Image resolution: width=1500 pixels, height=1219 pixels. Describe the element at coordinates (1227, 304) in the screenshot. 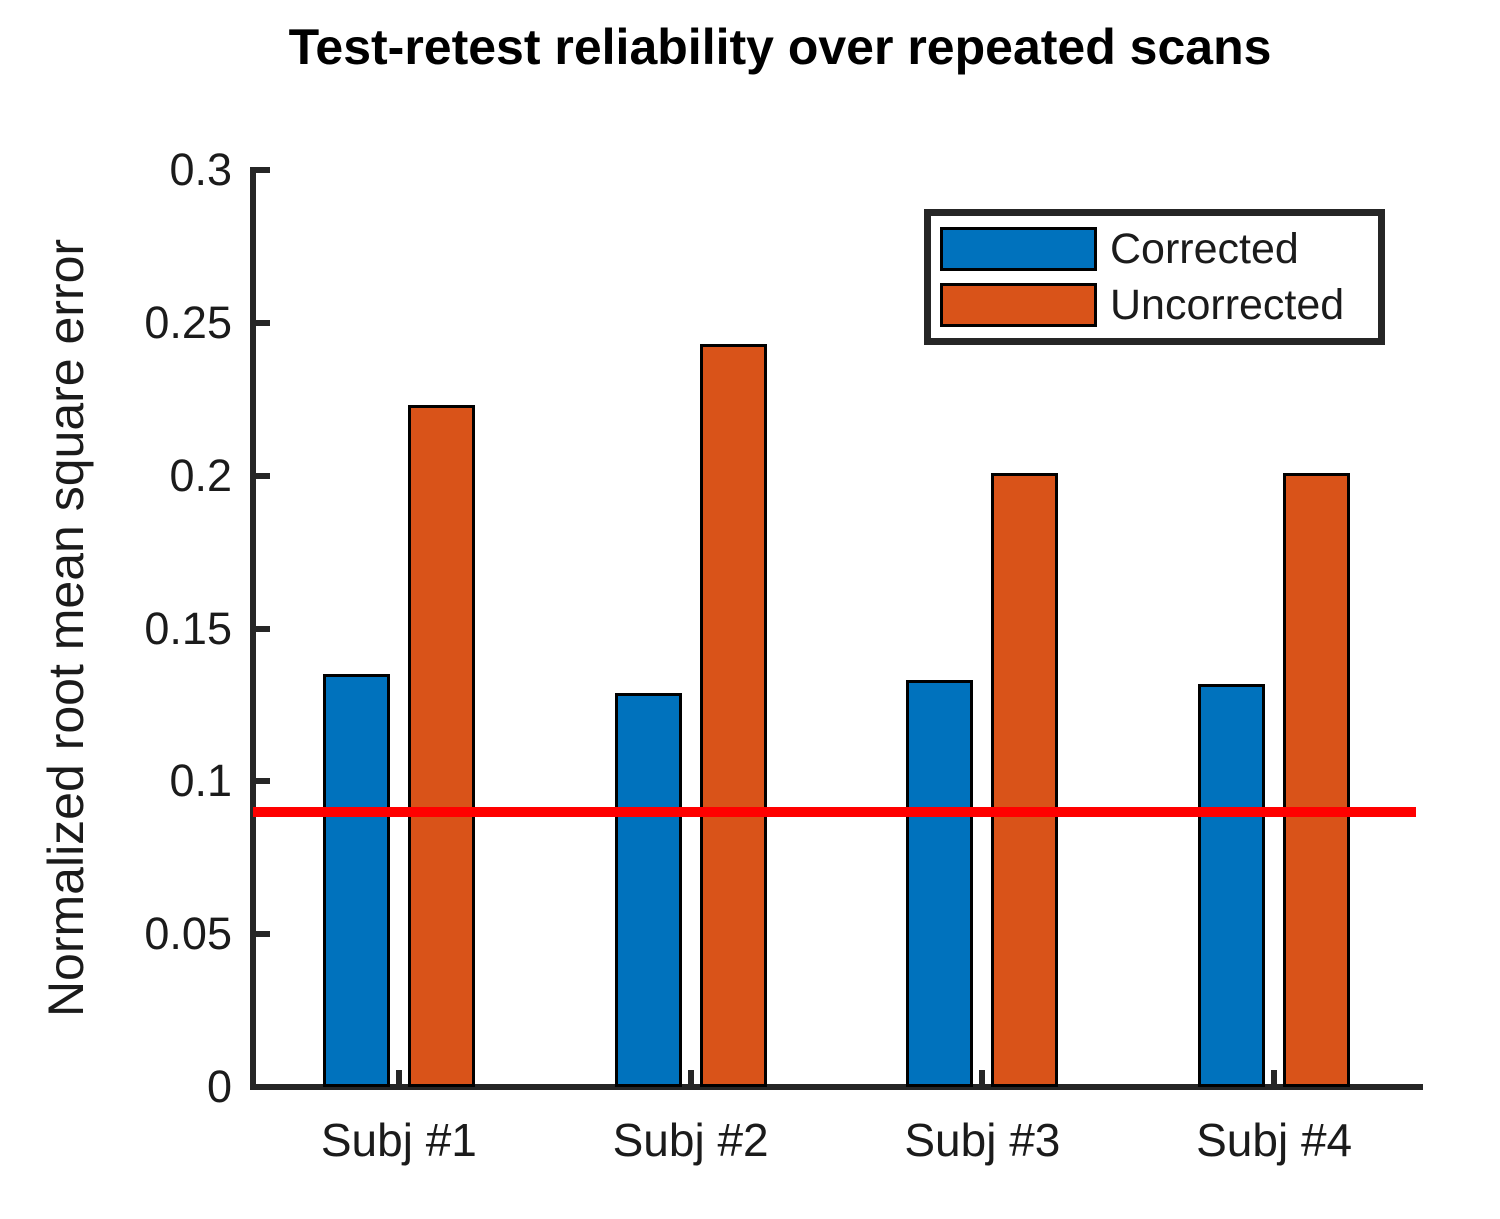

I see `legend-label-uncorrected: Uncorrected` at that location.